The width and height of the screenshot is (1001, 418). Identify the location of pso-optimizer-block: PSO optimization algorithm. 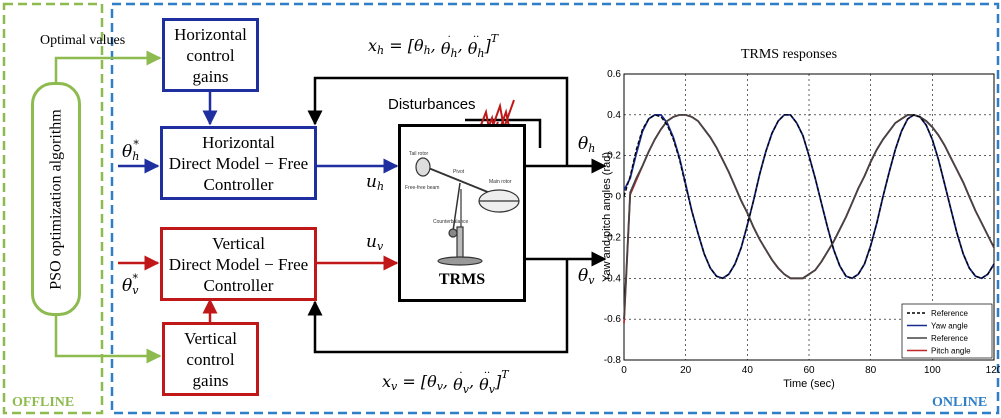
(56, 199).